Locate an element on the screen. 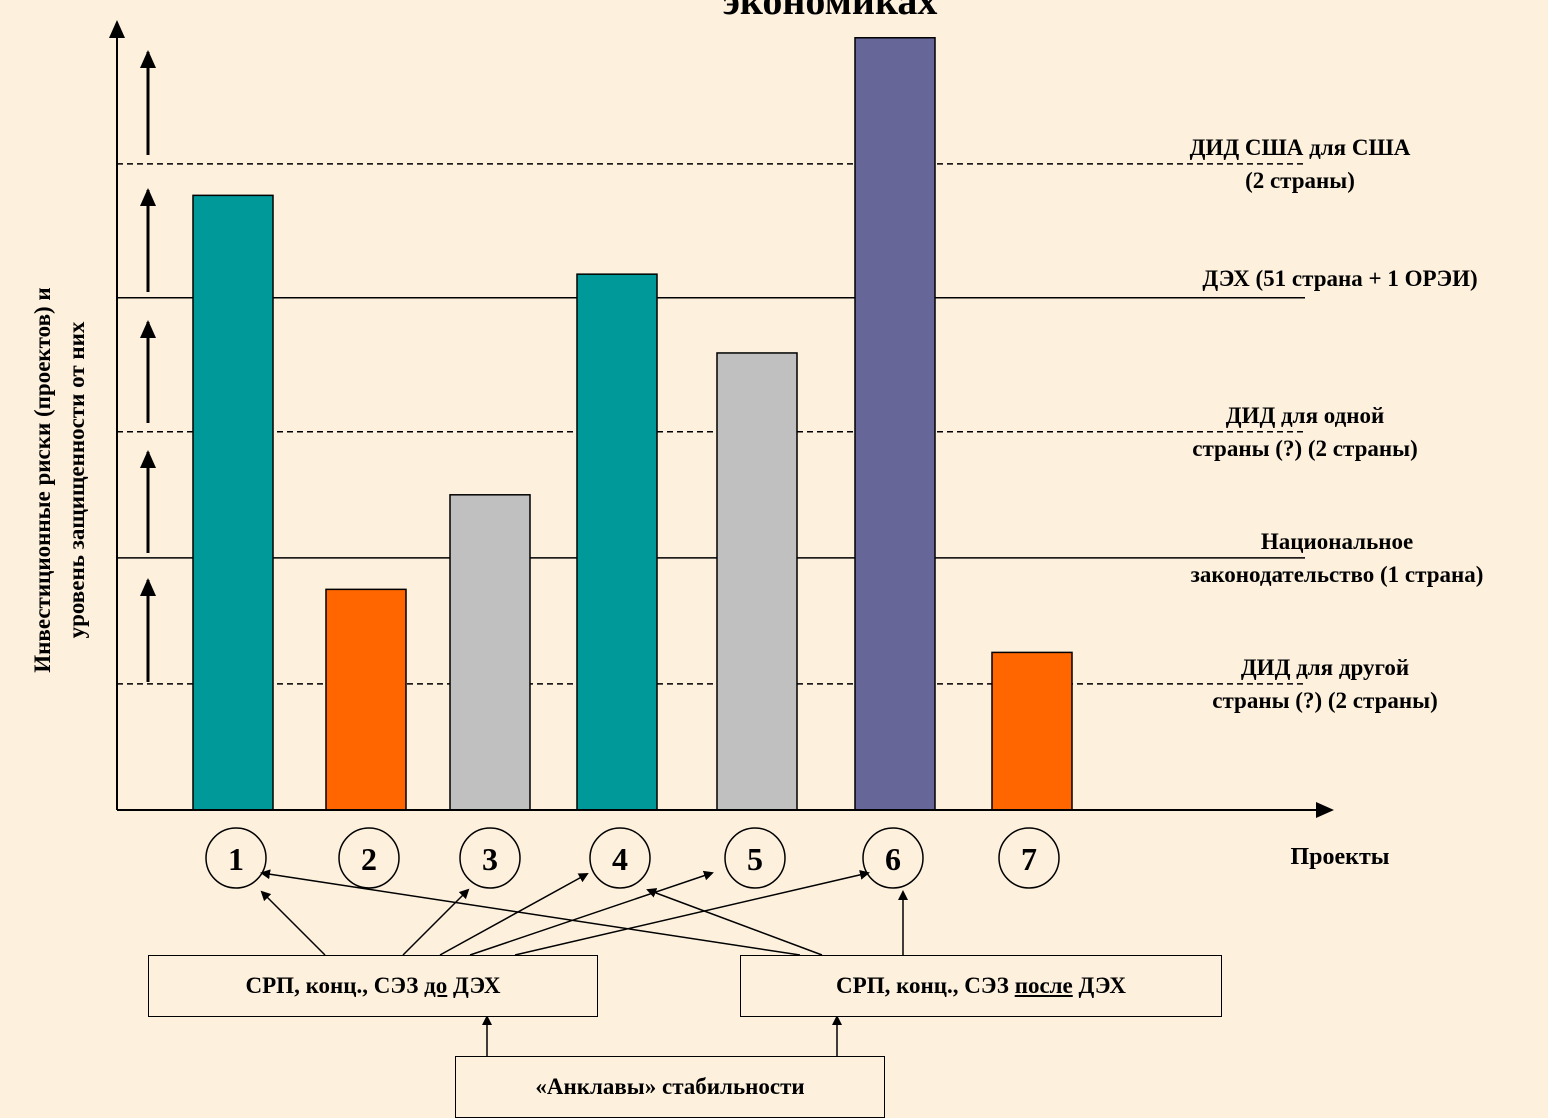  project-circle-3: 3 is located at coordinates (490, 858).